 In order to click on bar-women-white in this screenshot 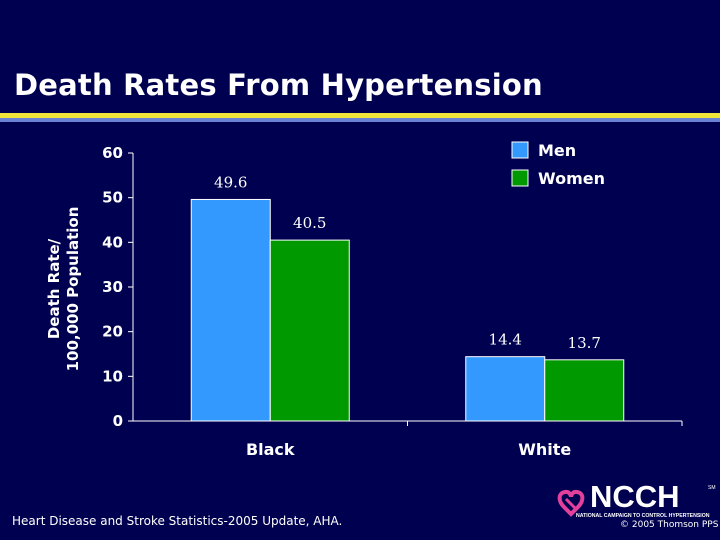, I will do `click(584, 390)`.